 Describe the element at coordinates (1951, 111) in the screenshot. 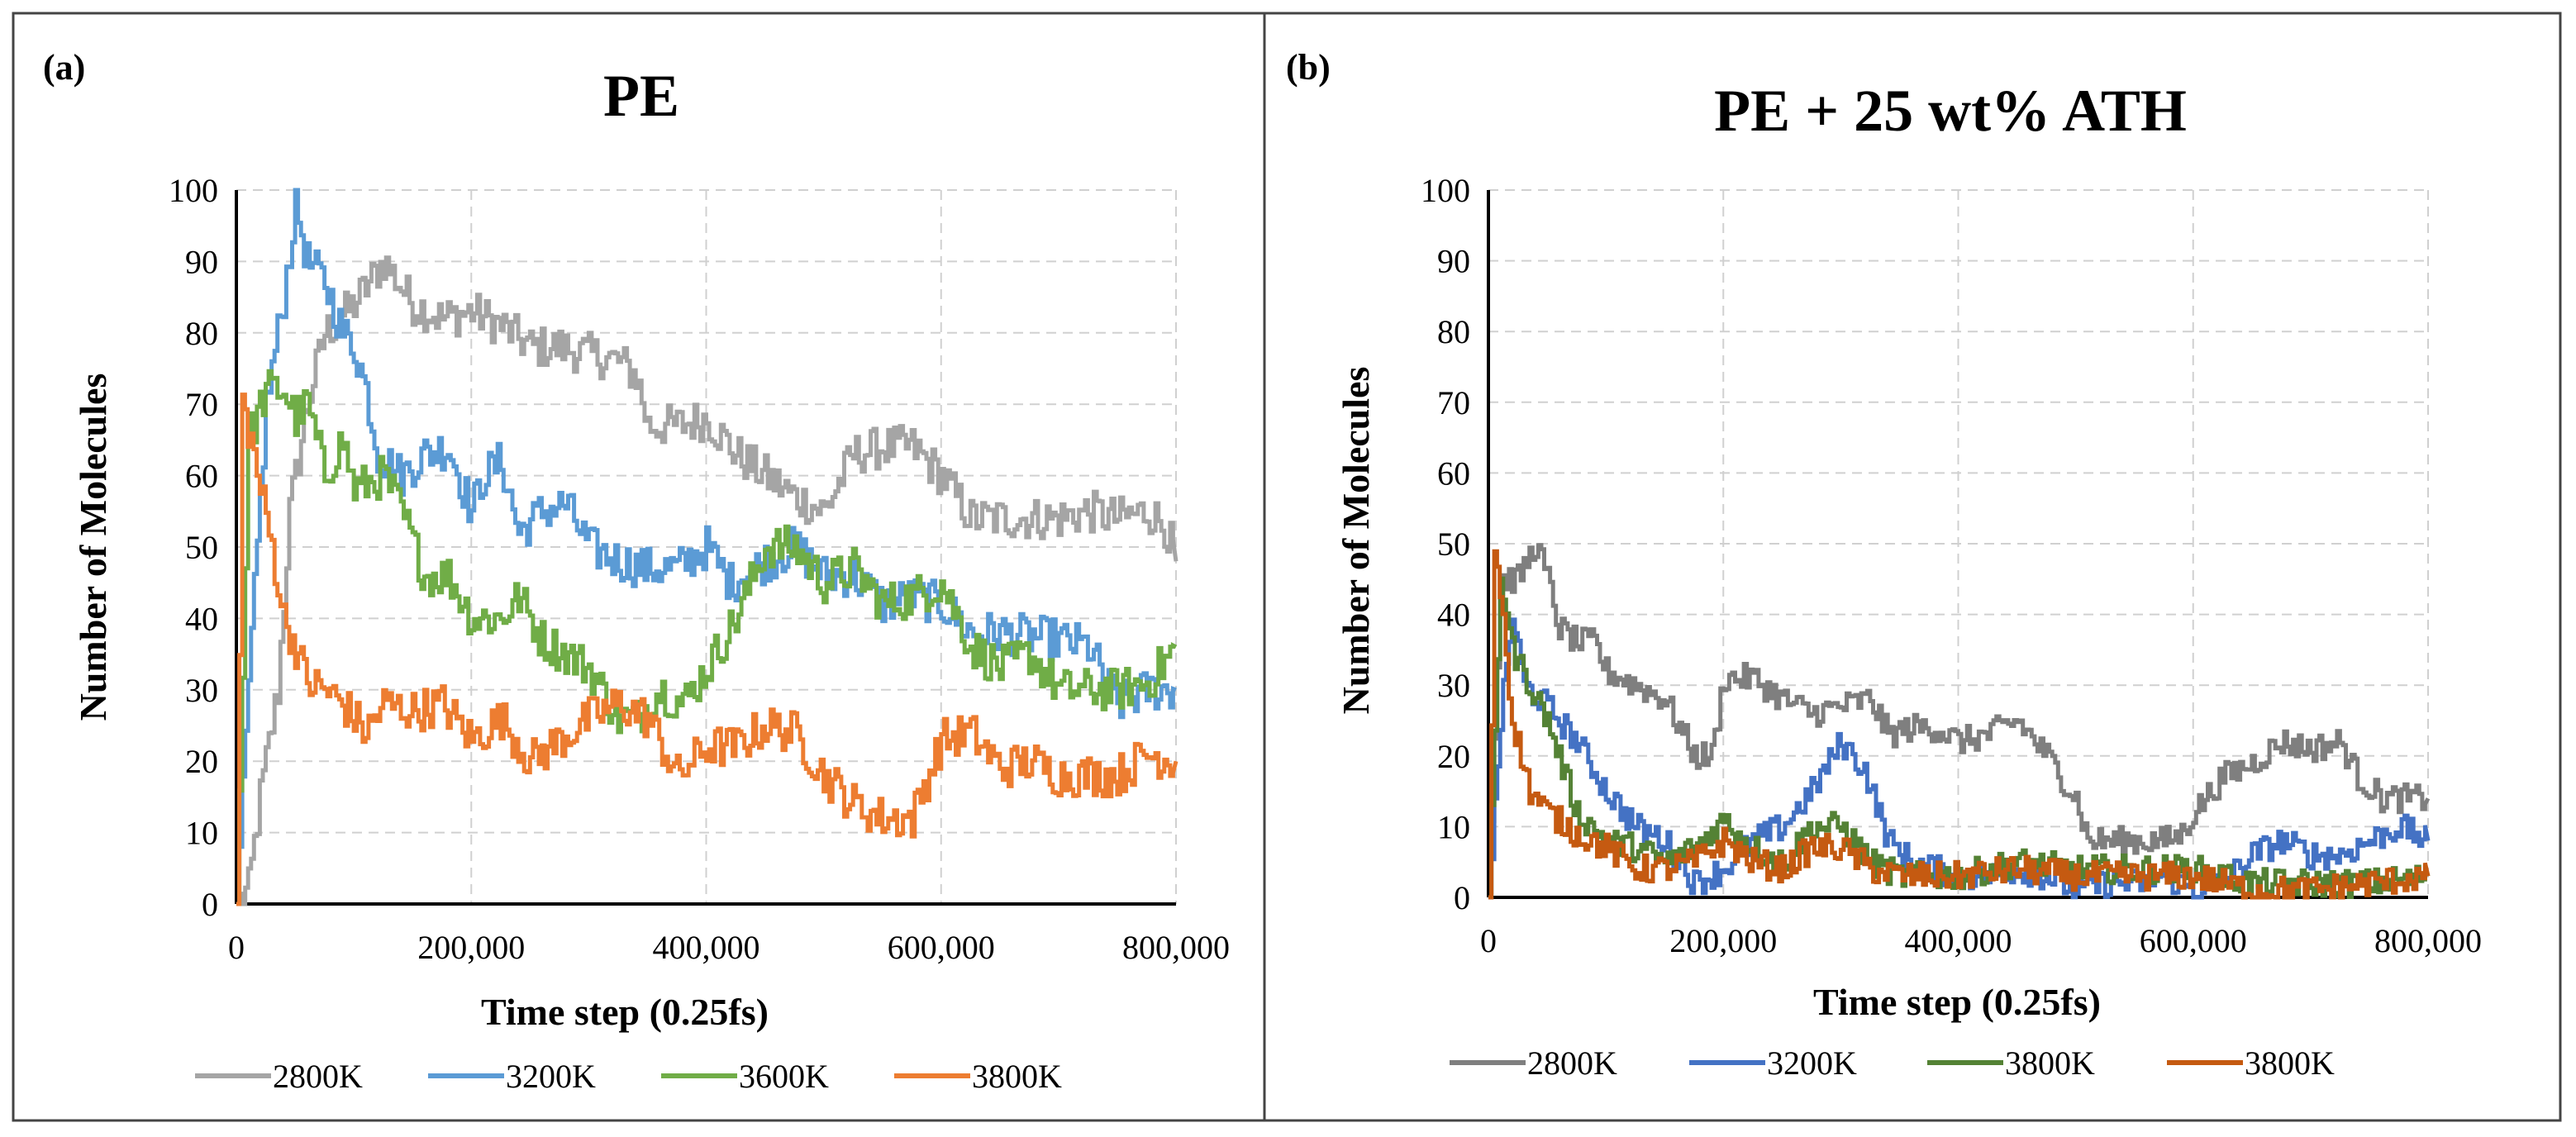

I see `chart-title: PE + 25 wt% ATH` at that location.